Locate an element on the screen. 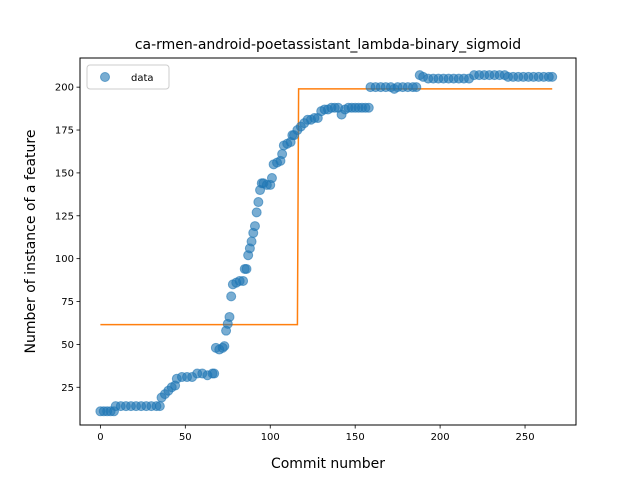 This screenshot has height=480, width=640. y-tick-label-25: 25 is located at coordinates (67, 388).